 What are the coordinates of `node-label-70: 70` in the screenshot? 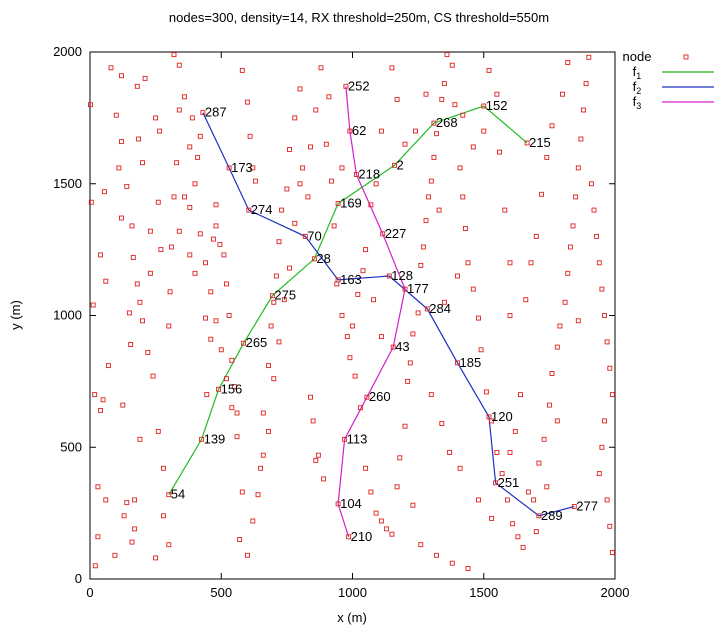 It's located at (314, 235).